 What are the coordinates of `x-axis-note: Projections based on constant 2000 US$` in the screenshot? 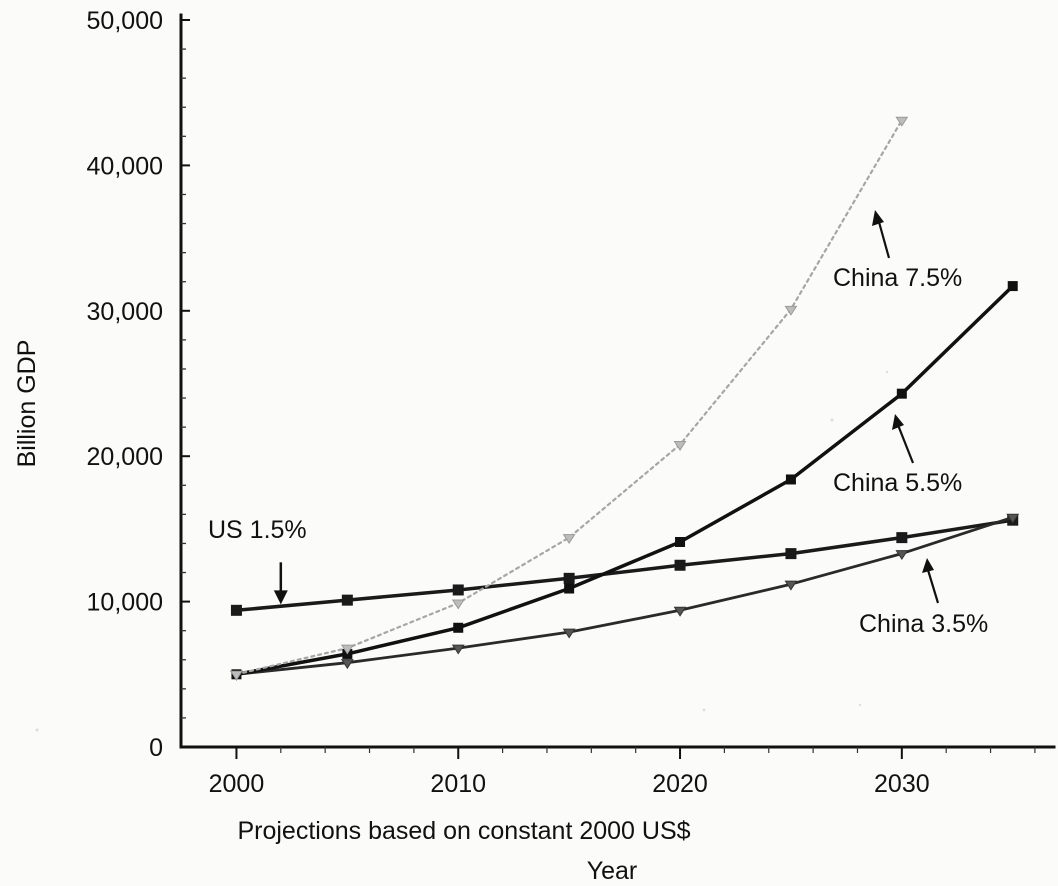 It's located at (463, 831).